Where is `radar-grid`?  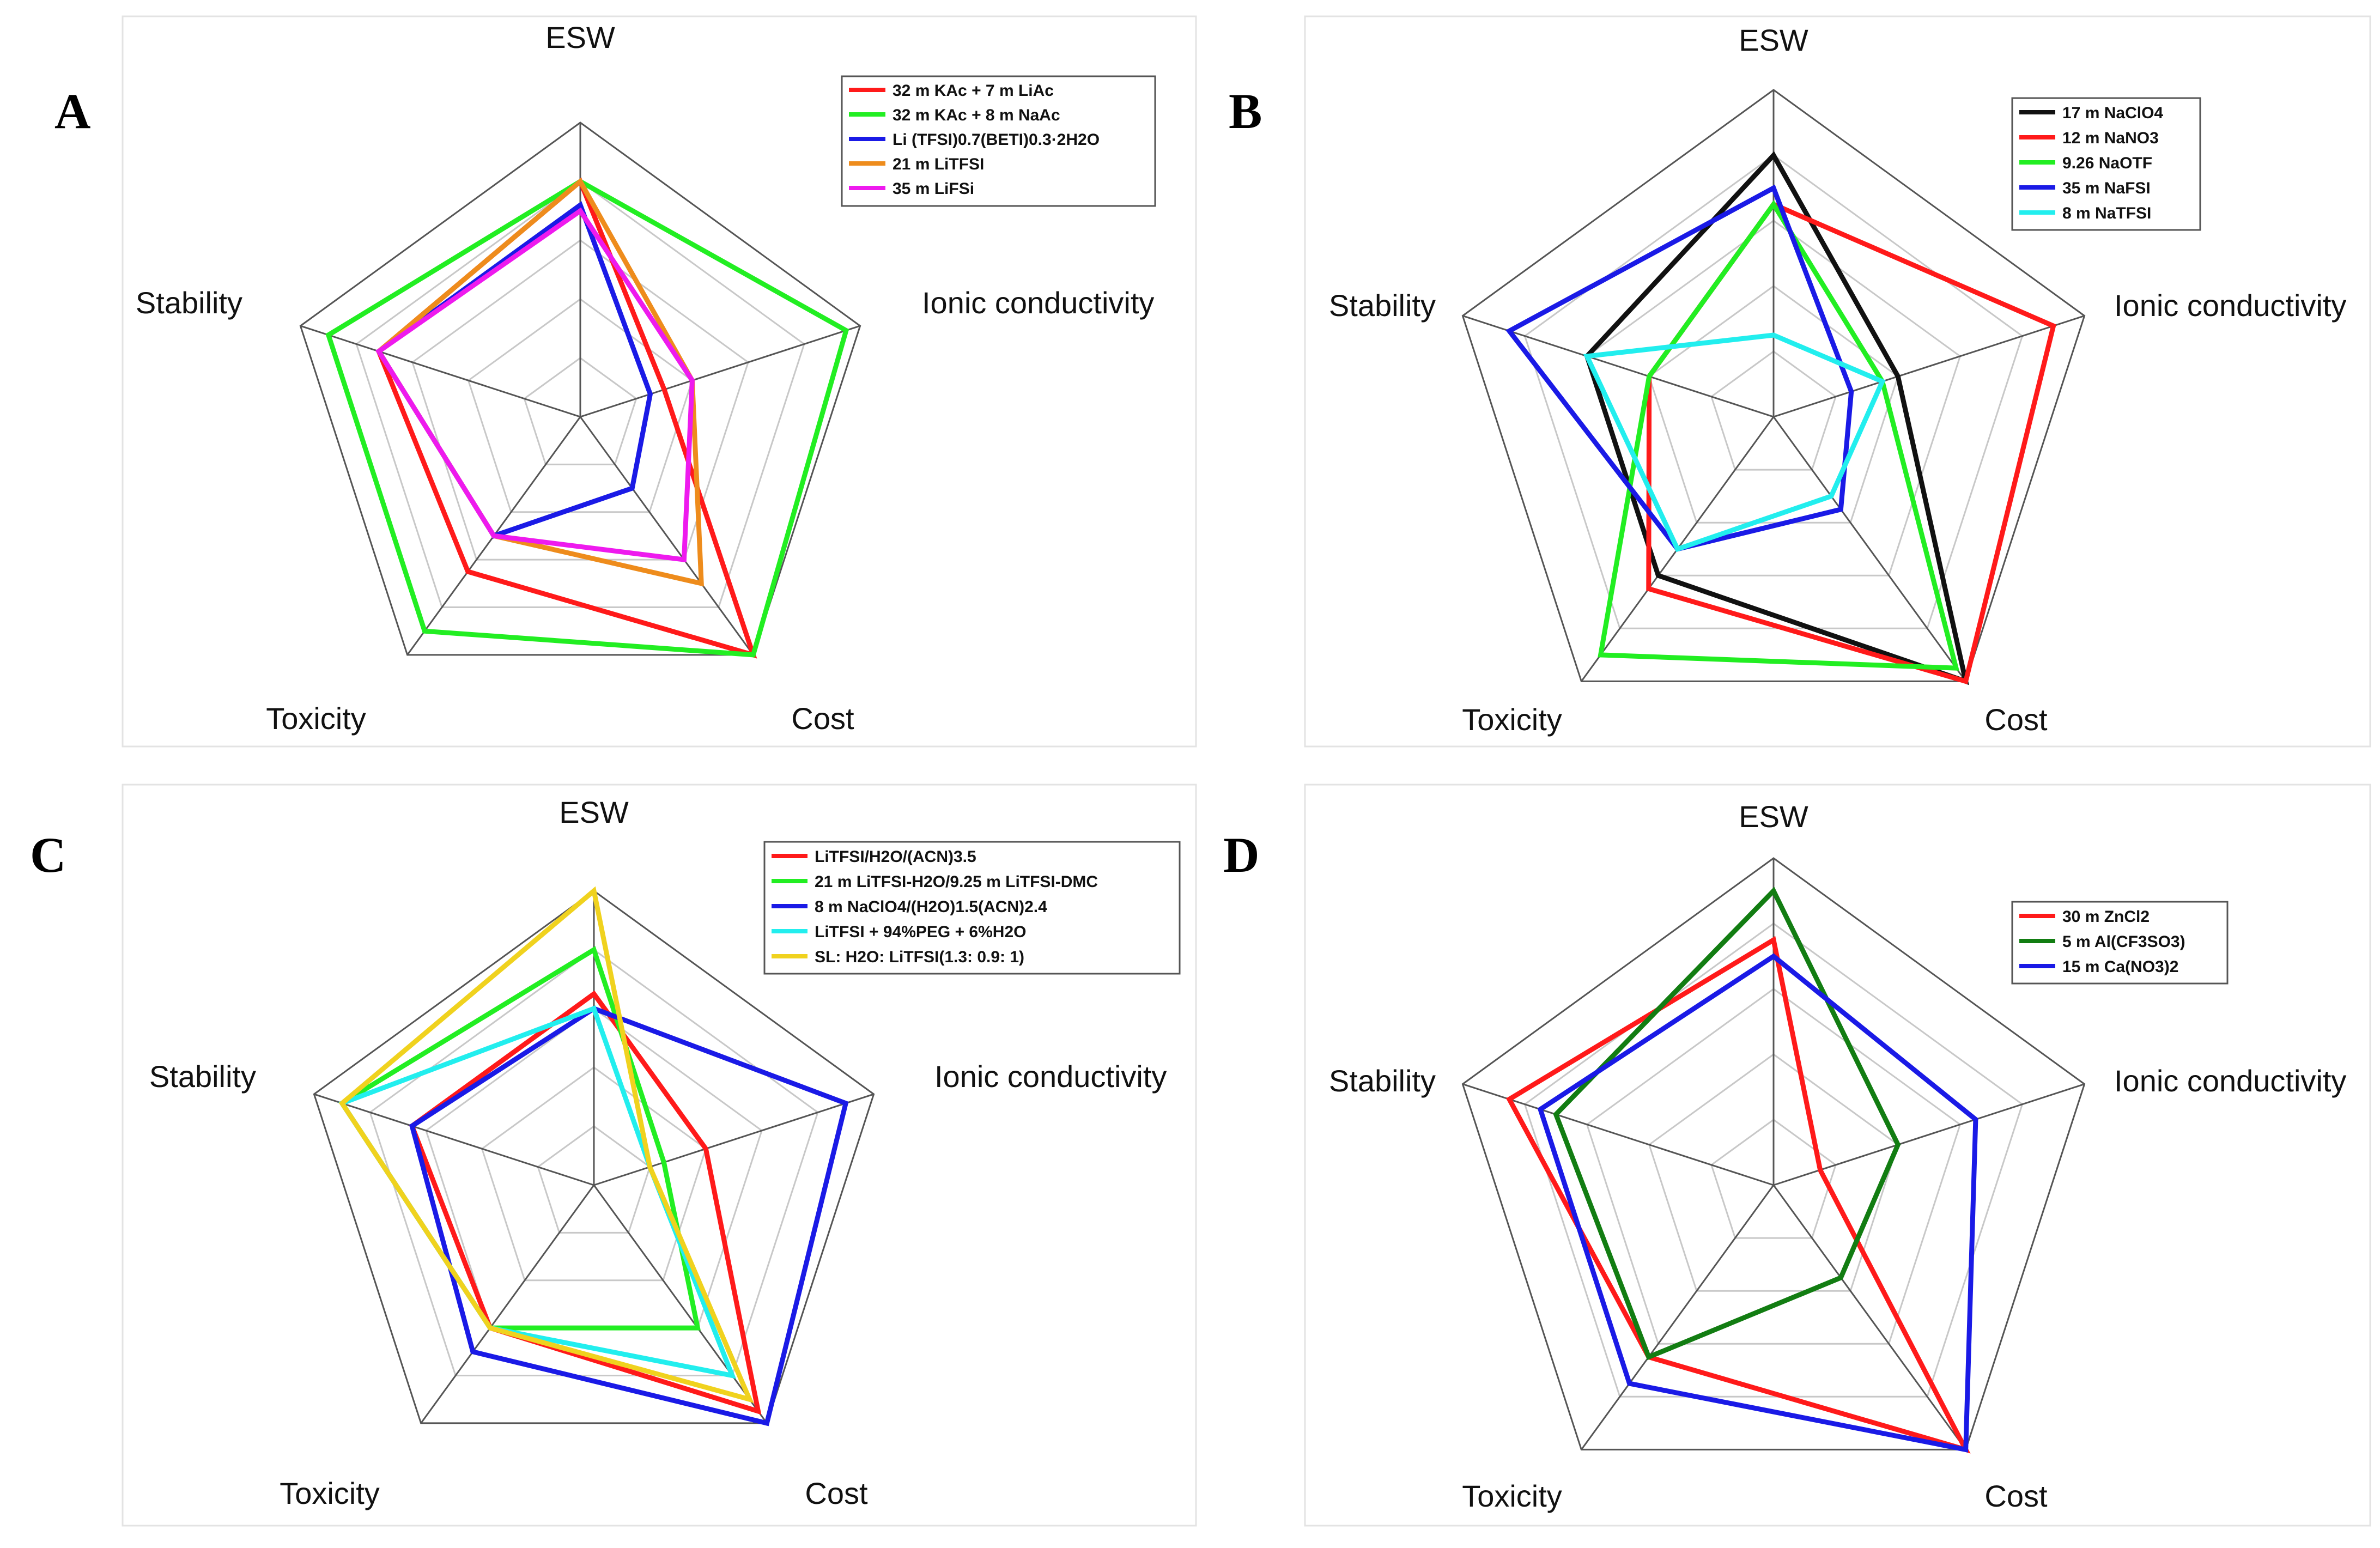
radar-grid is located at coordinates (1773, 1153).